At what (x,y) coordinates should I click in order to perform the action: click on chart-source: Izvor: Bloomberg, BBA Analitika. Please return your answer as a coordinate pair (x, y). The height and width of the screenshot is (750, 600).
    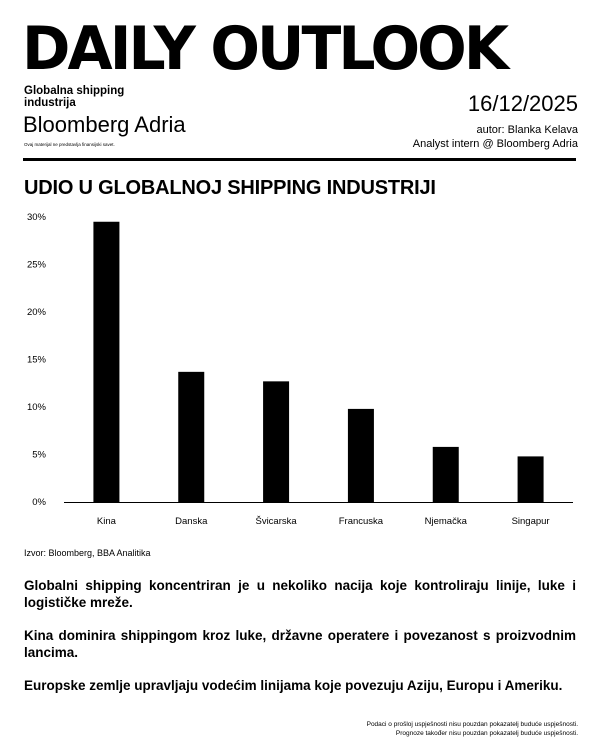
    Looking at the image, I should click on (87, 553).